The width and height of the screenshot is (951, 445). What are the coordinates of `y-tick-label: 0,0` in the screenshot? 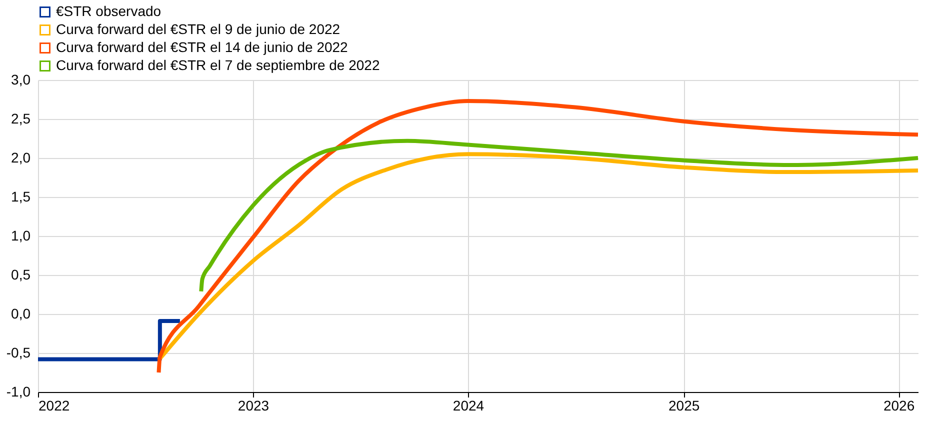 It's located at (21, 314).